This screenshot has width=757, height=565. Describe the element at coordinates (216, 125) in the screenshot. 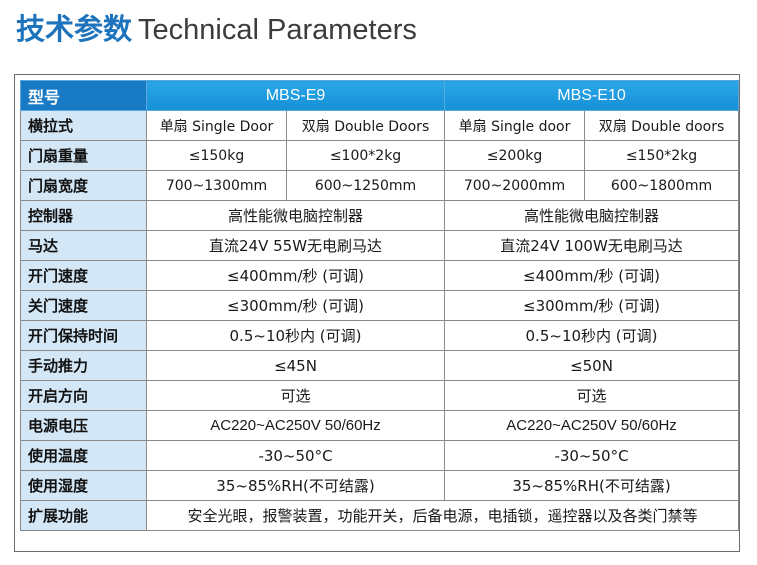

I see `cell-value: 单扇 Single Door` at that location.